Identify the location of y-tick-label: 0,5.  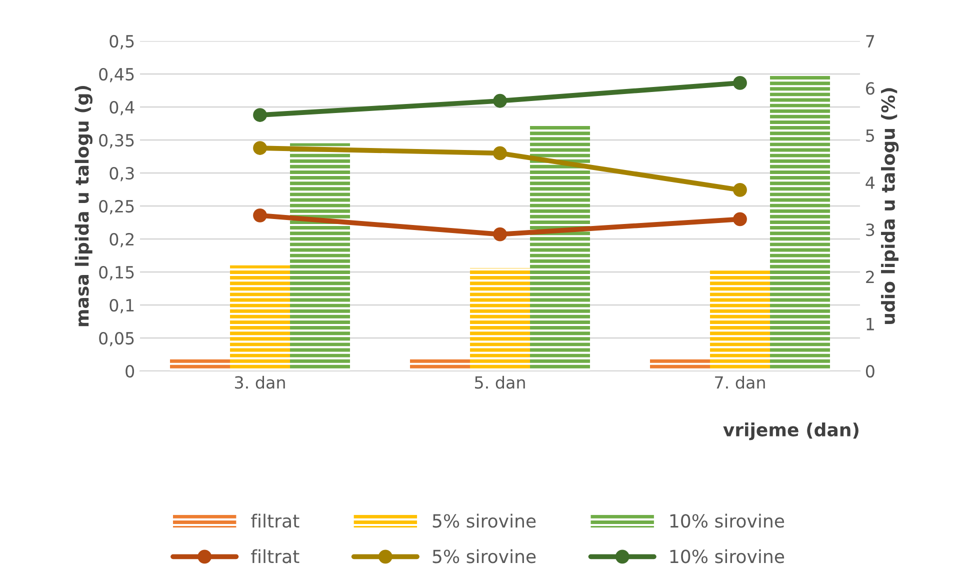
(122, 42).